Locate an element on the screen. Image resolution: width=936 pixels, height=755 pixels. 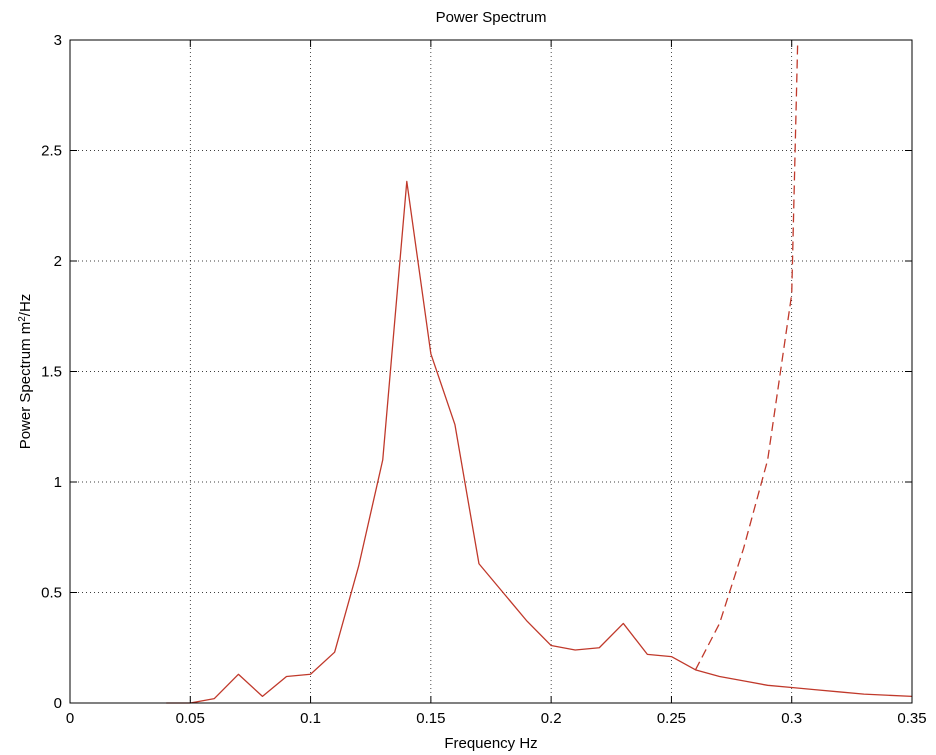
y-axis-label-prefix: Power Spectrum m is located at coordinates (25, 386).